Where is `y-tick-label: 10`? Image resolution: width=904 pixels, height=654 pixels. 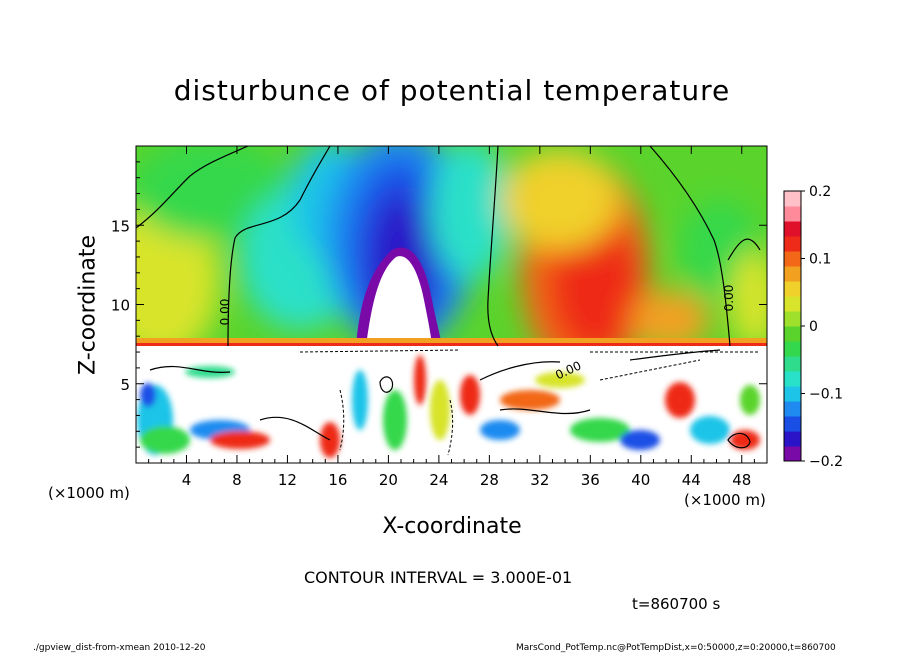
y-tick-label: 10 is located at coordinates (120, 306).